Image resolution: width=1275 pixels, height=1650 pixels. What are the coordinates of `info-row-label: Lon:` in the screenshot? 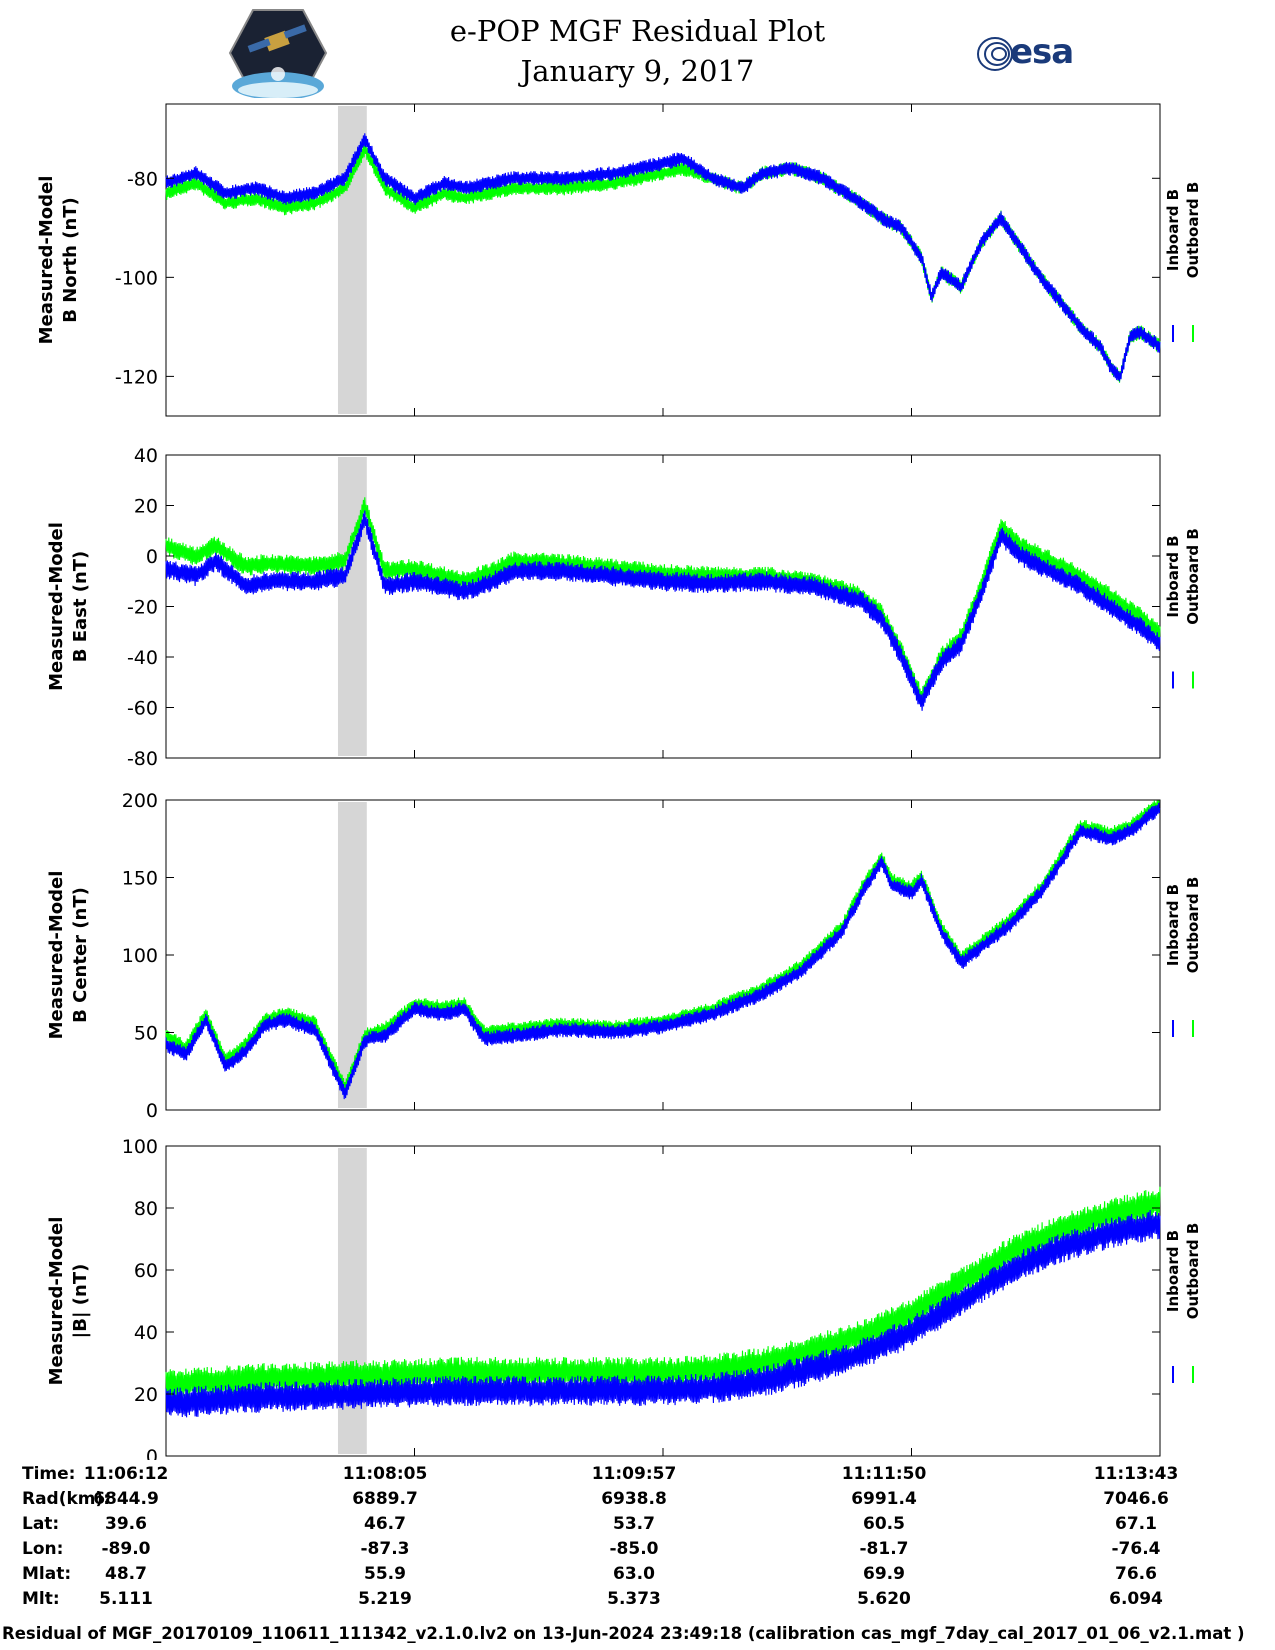 It's located at (43, 1549).